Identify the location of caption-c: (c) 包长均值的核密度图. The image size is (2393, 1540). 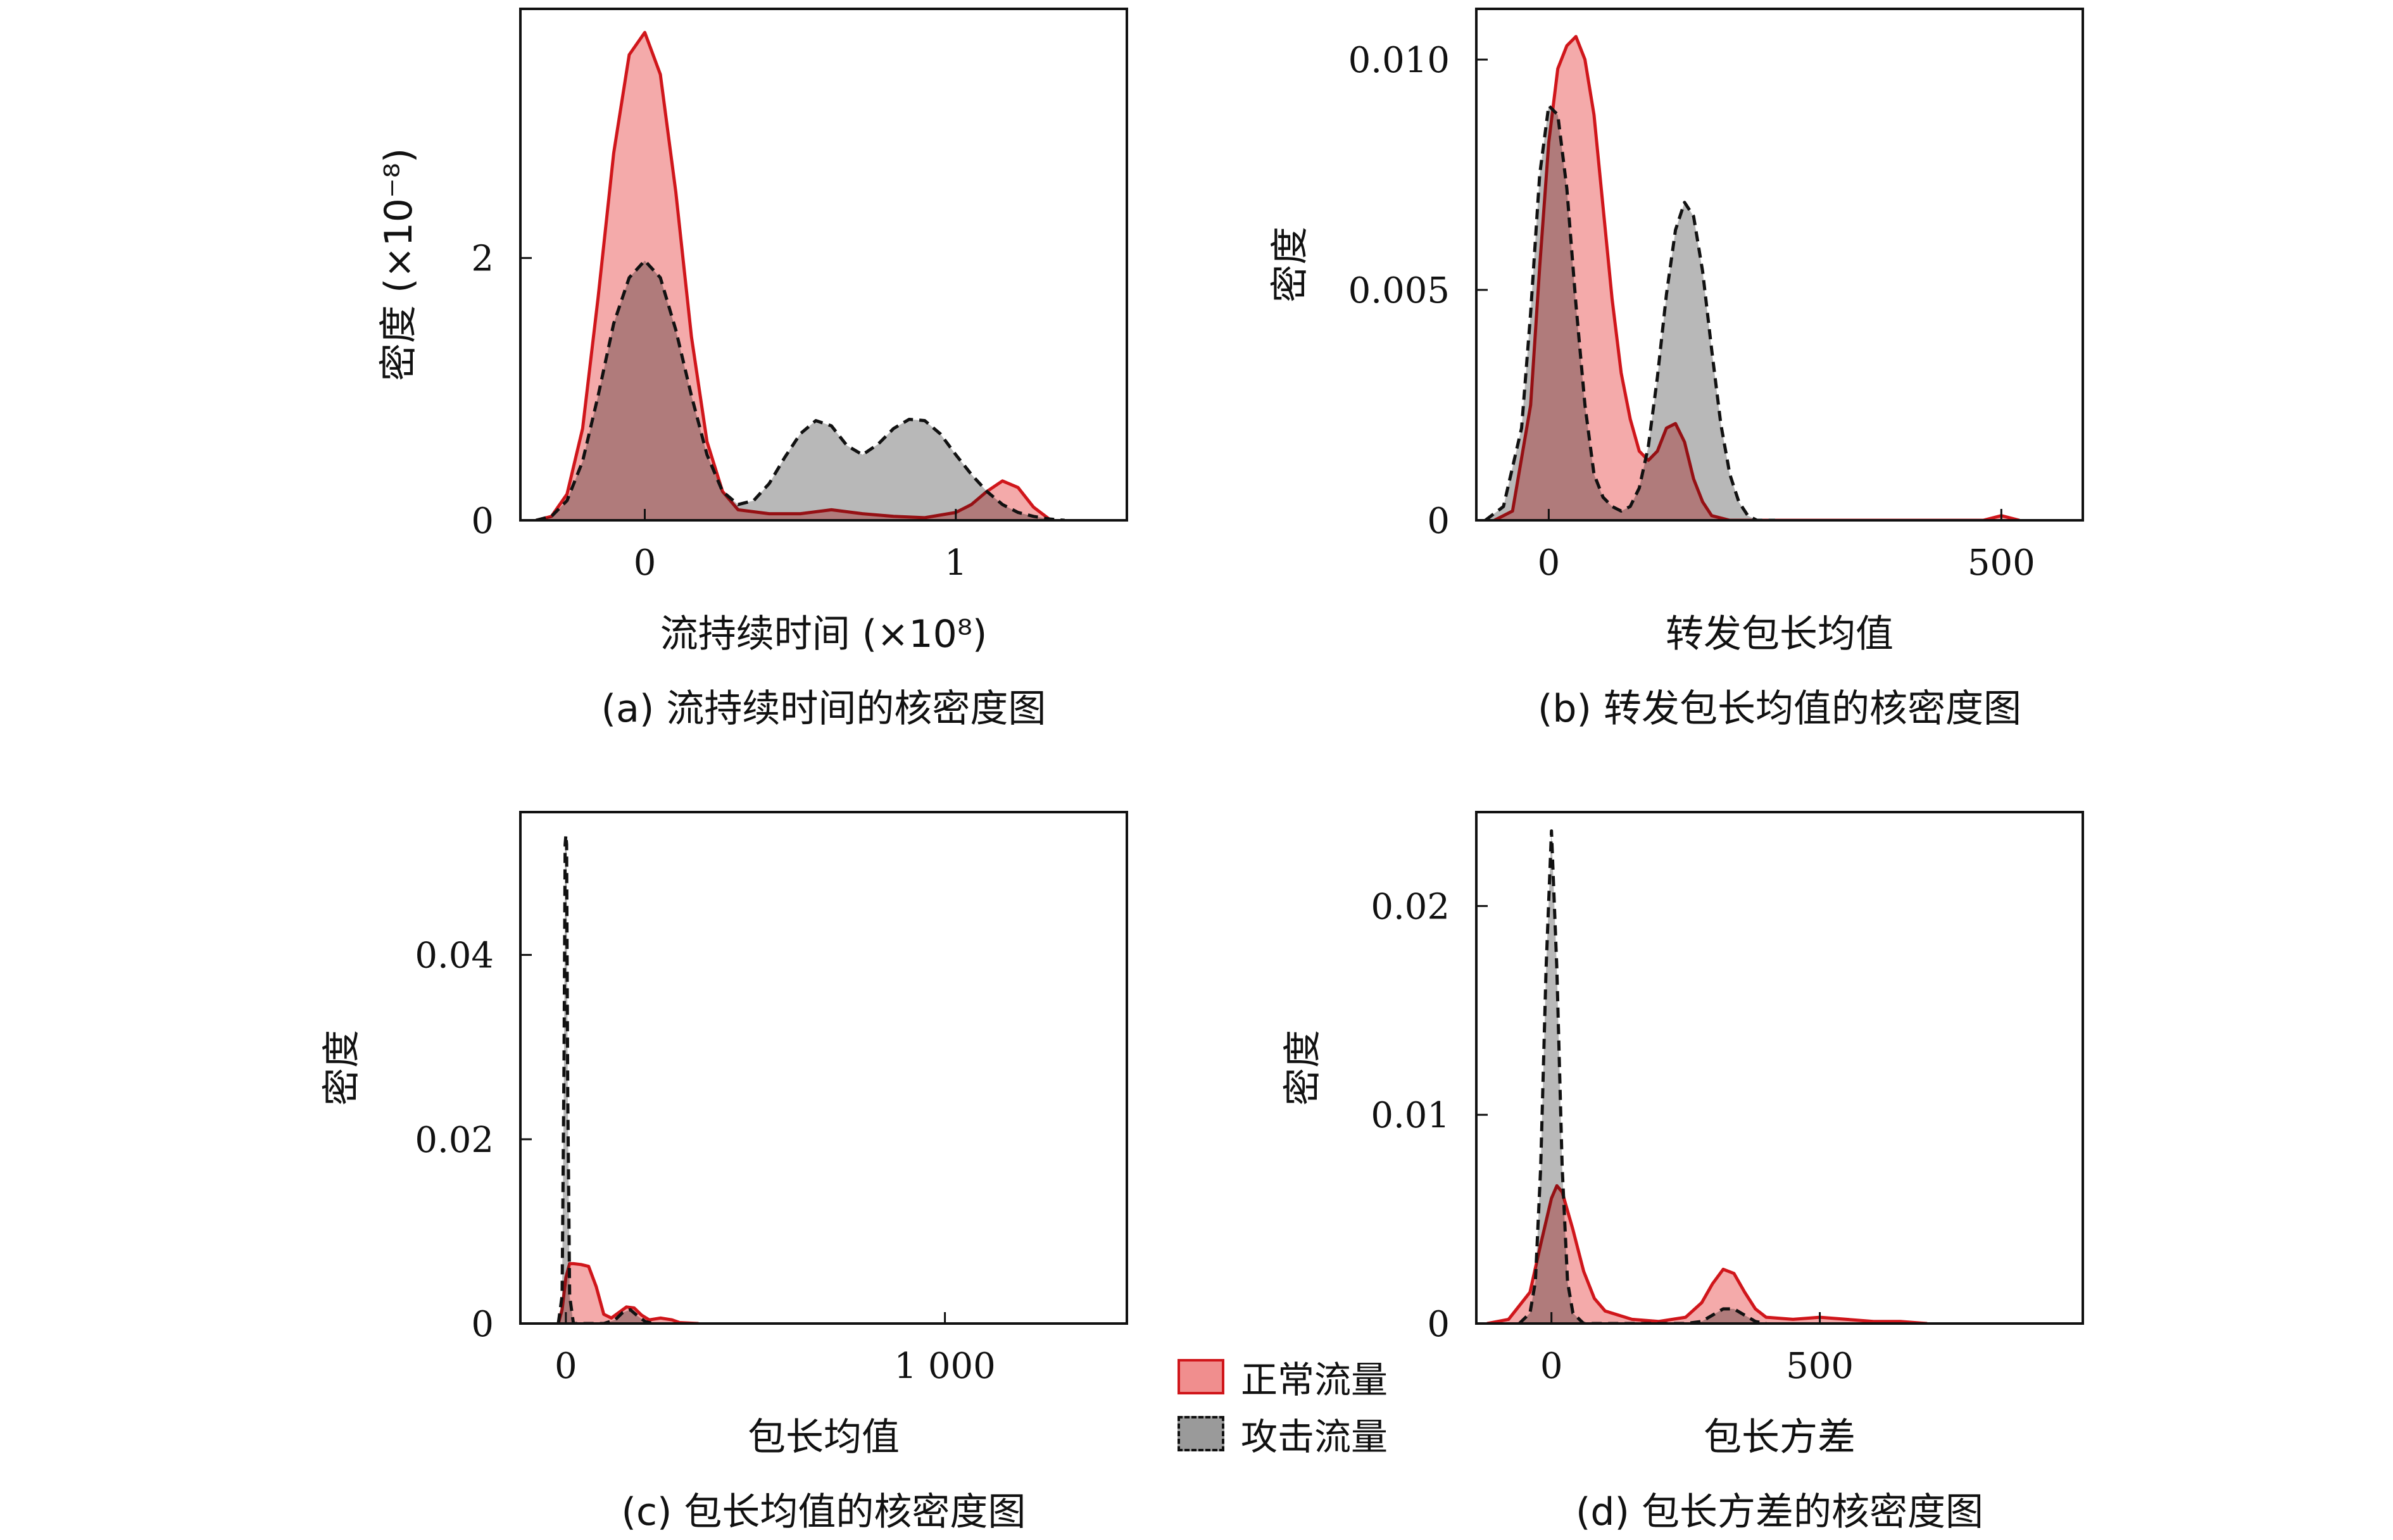
(824, 1512).